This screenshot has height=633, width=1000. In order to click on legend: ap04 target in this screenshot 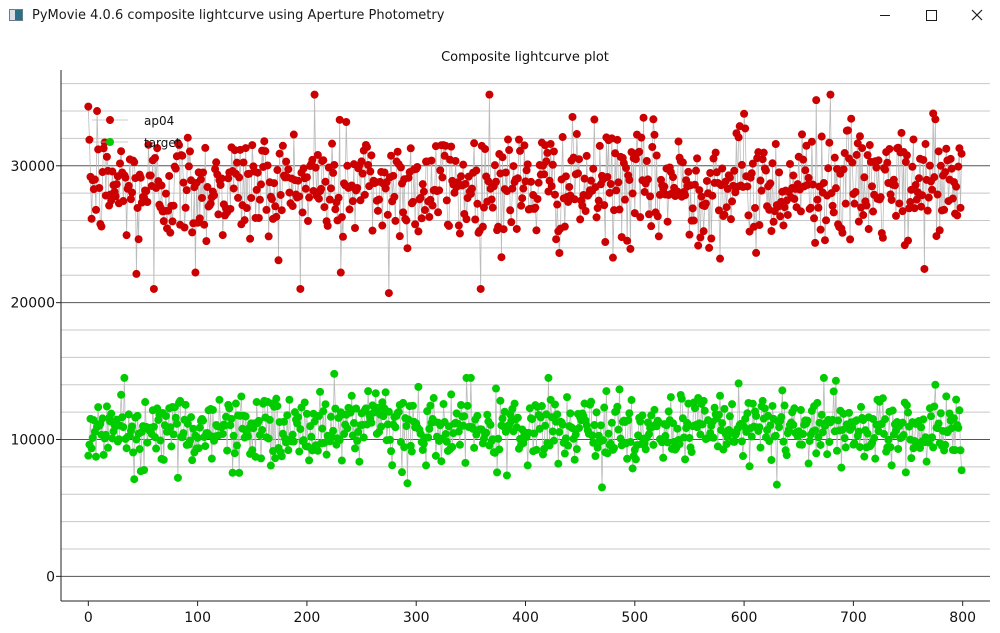, I will do `click(136, 132)`.